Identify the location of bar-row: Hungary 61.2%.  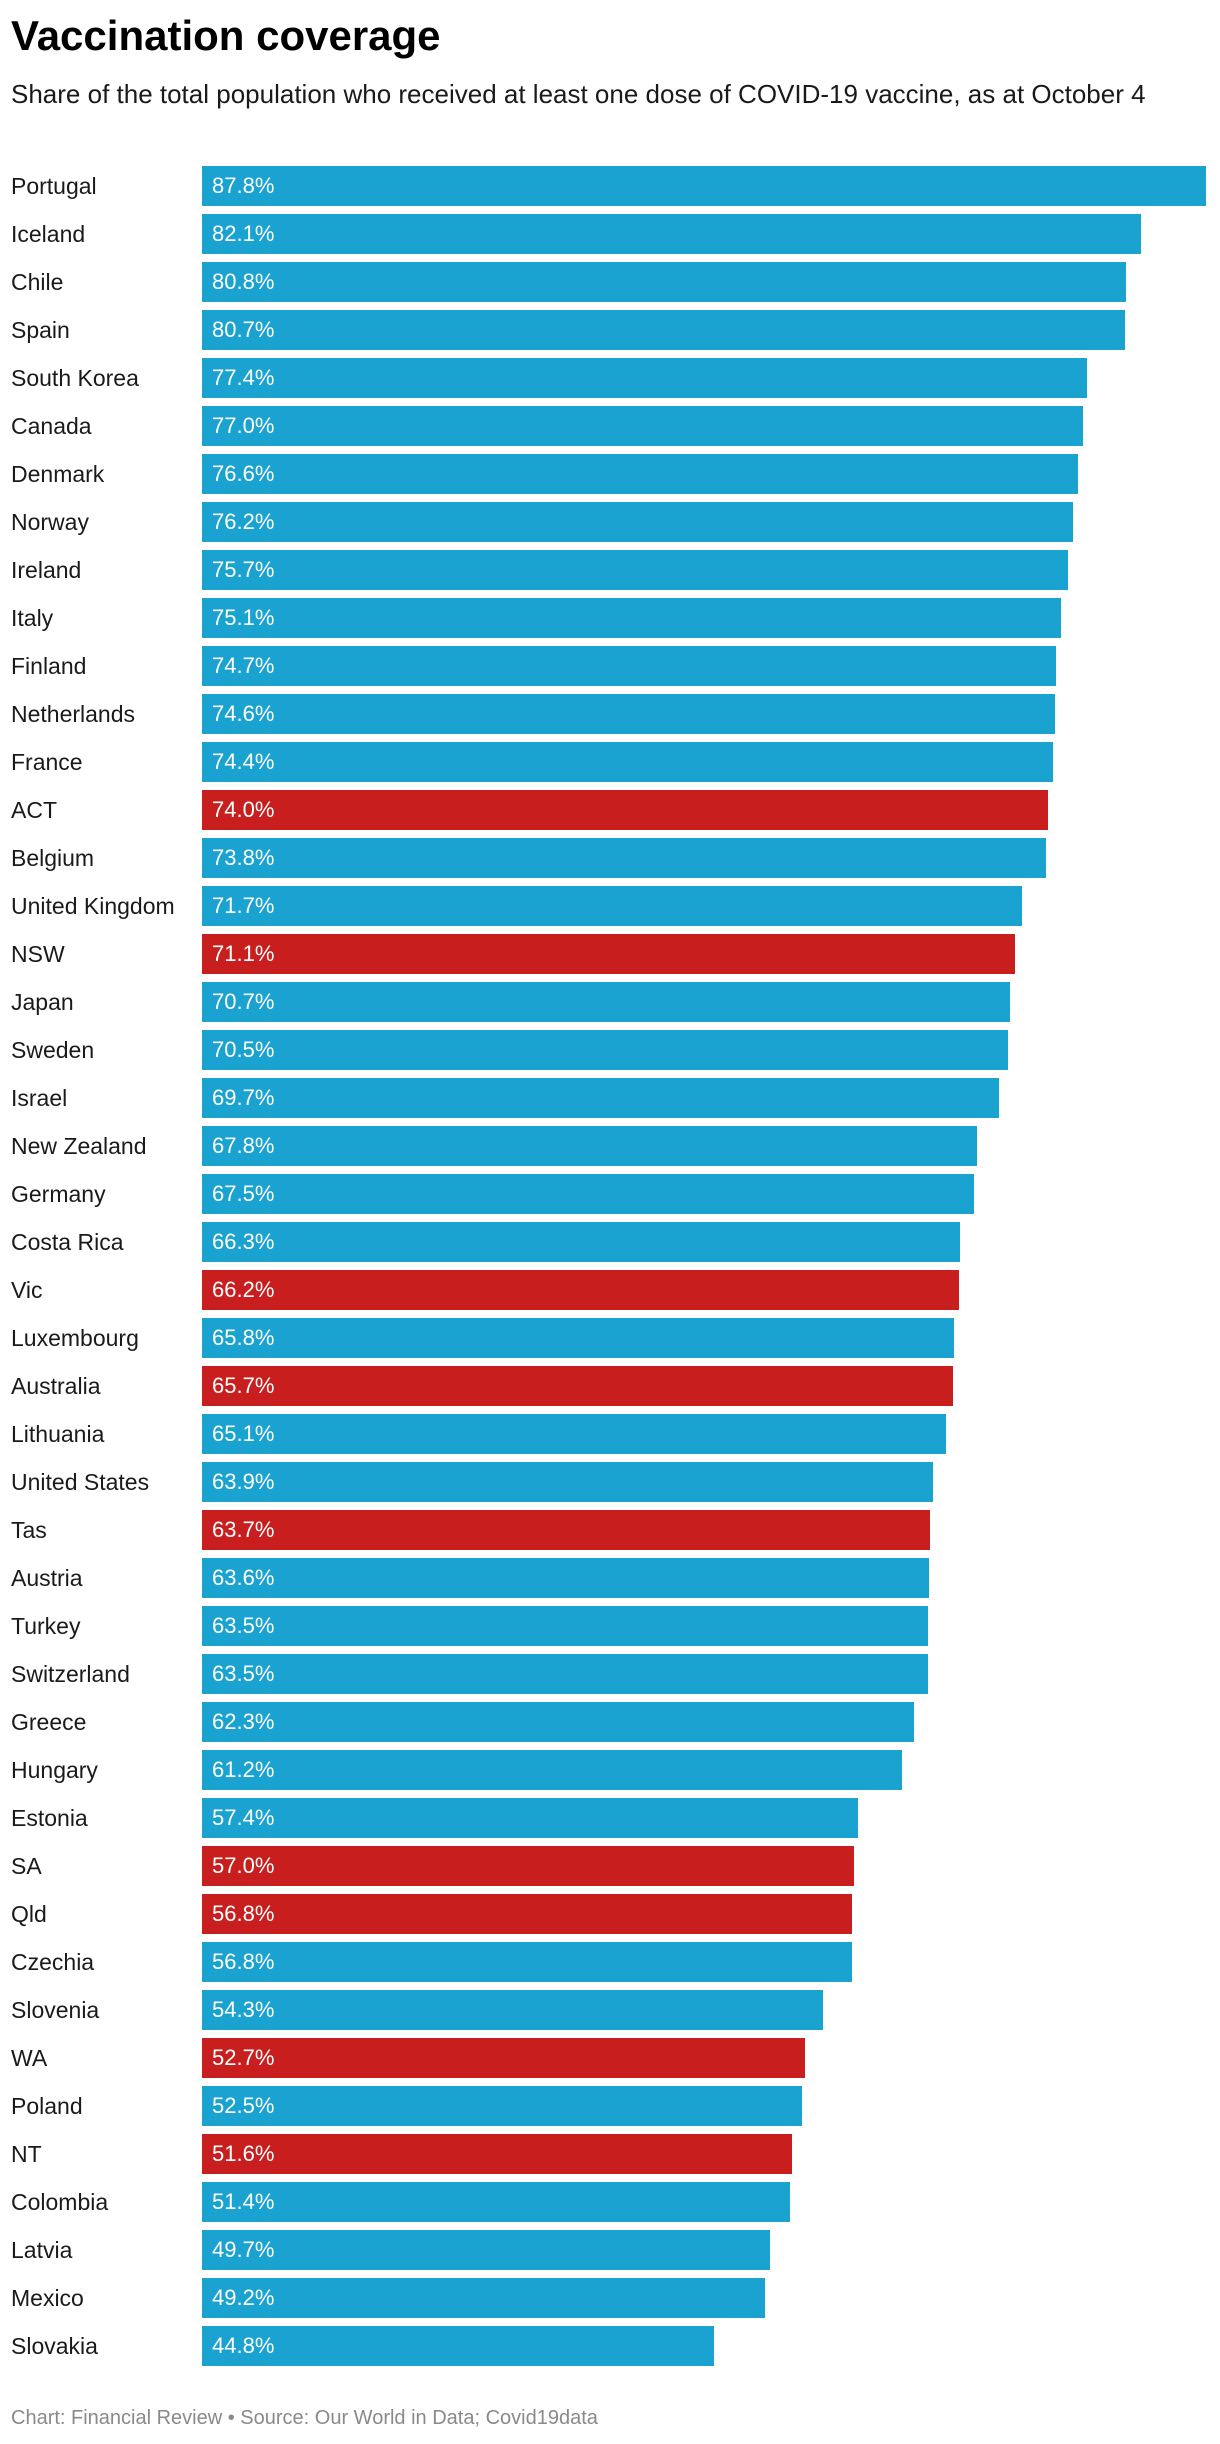
(610, 1774).